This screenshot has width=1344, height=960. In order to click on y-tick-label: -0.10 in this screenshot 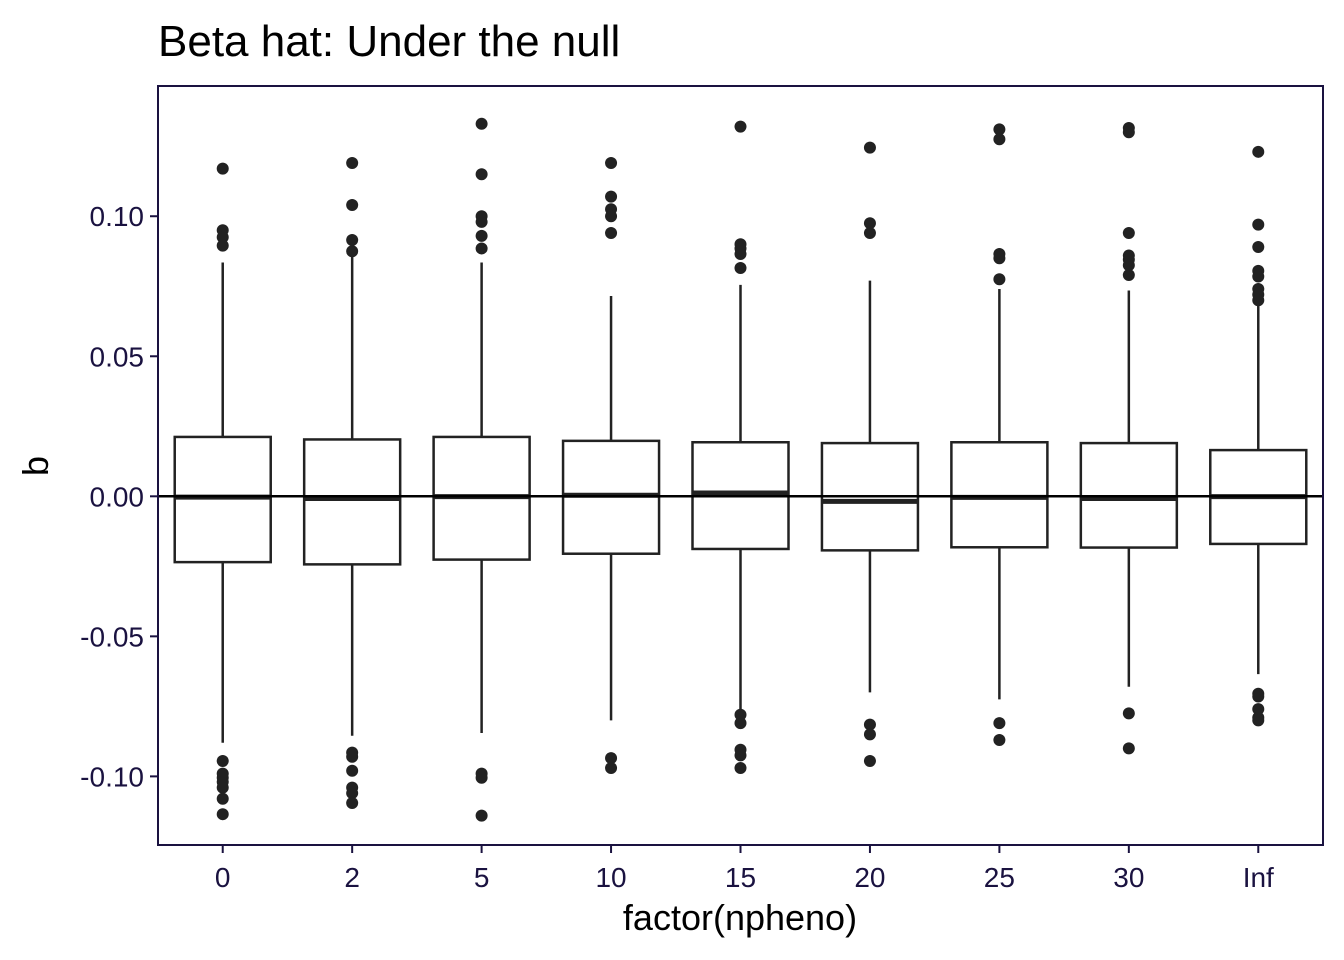, I will do `click(112, 776)`.